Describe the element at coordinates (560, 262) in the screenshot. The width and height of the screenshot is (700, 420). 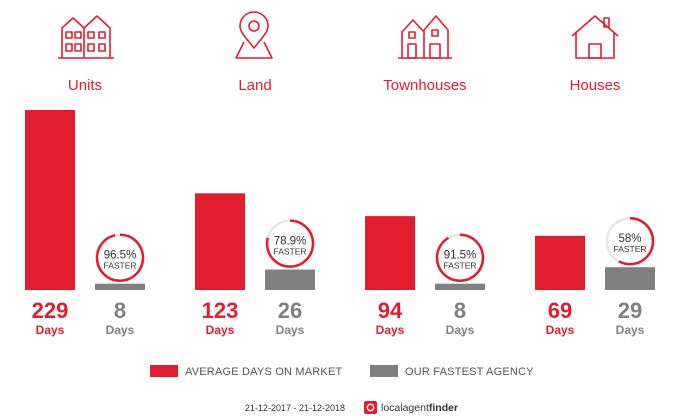
I see `bar-average-houses` at that location.